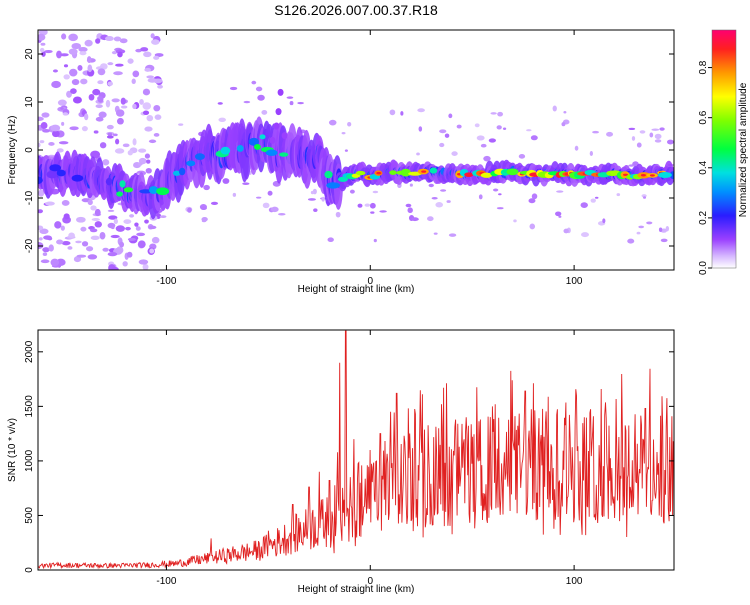 The image size is (750, 605). I want to click on spectrogram-ytick-label: 0, so click(29, 150).